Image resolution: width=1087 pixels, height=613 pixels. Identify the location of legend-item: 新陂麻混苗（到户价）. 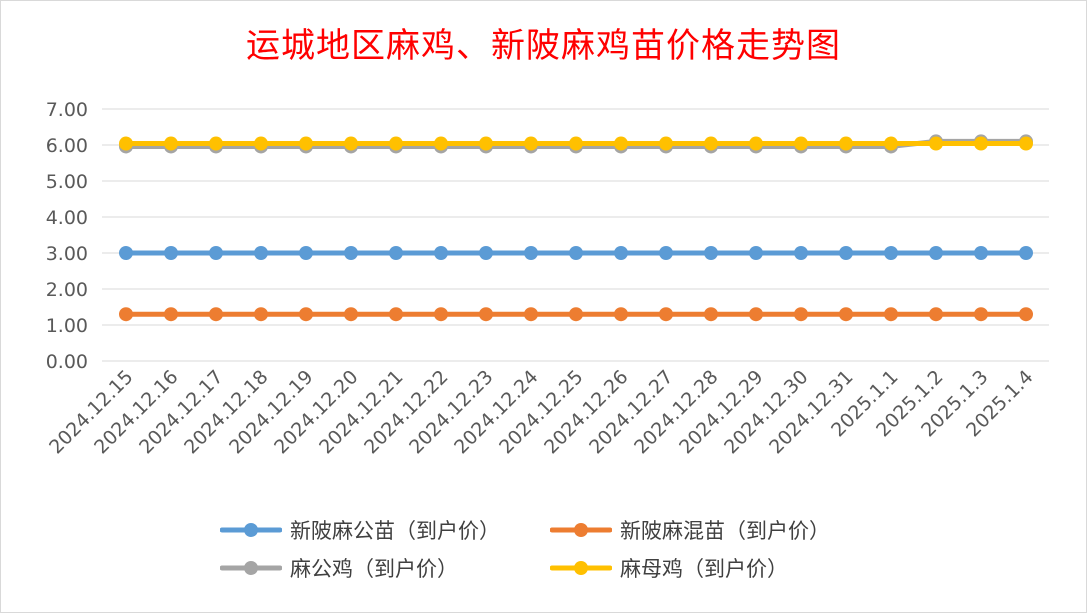
(690, 530).